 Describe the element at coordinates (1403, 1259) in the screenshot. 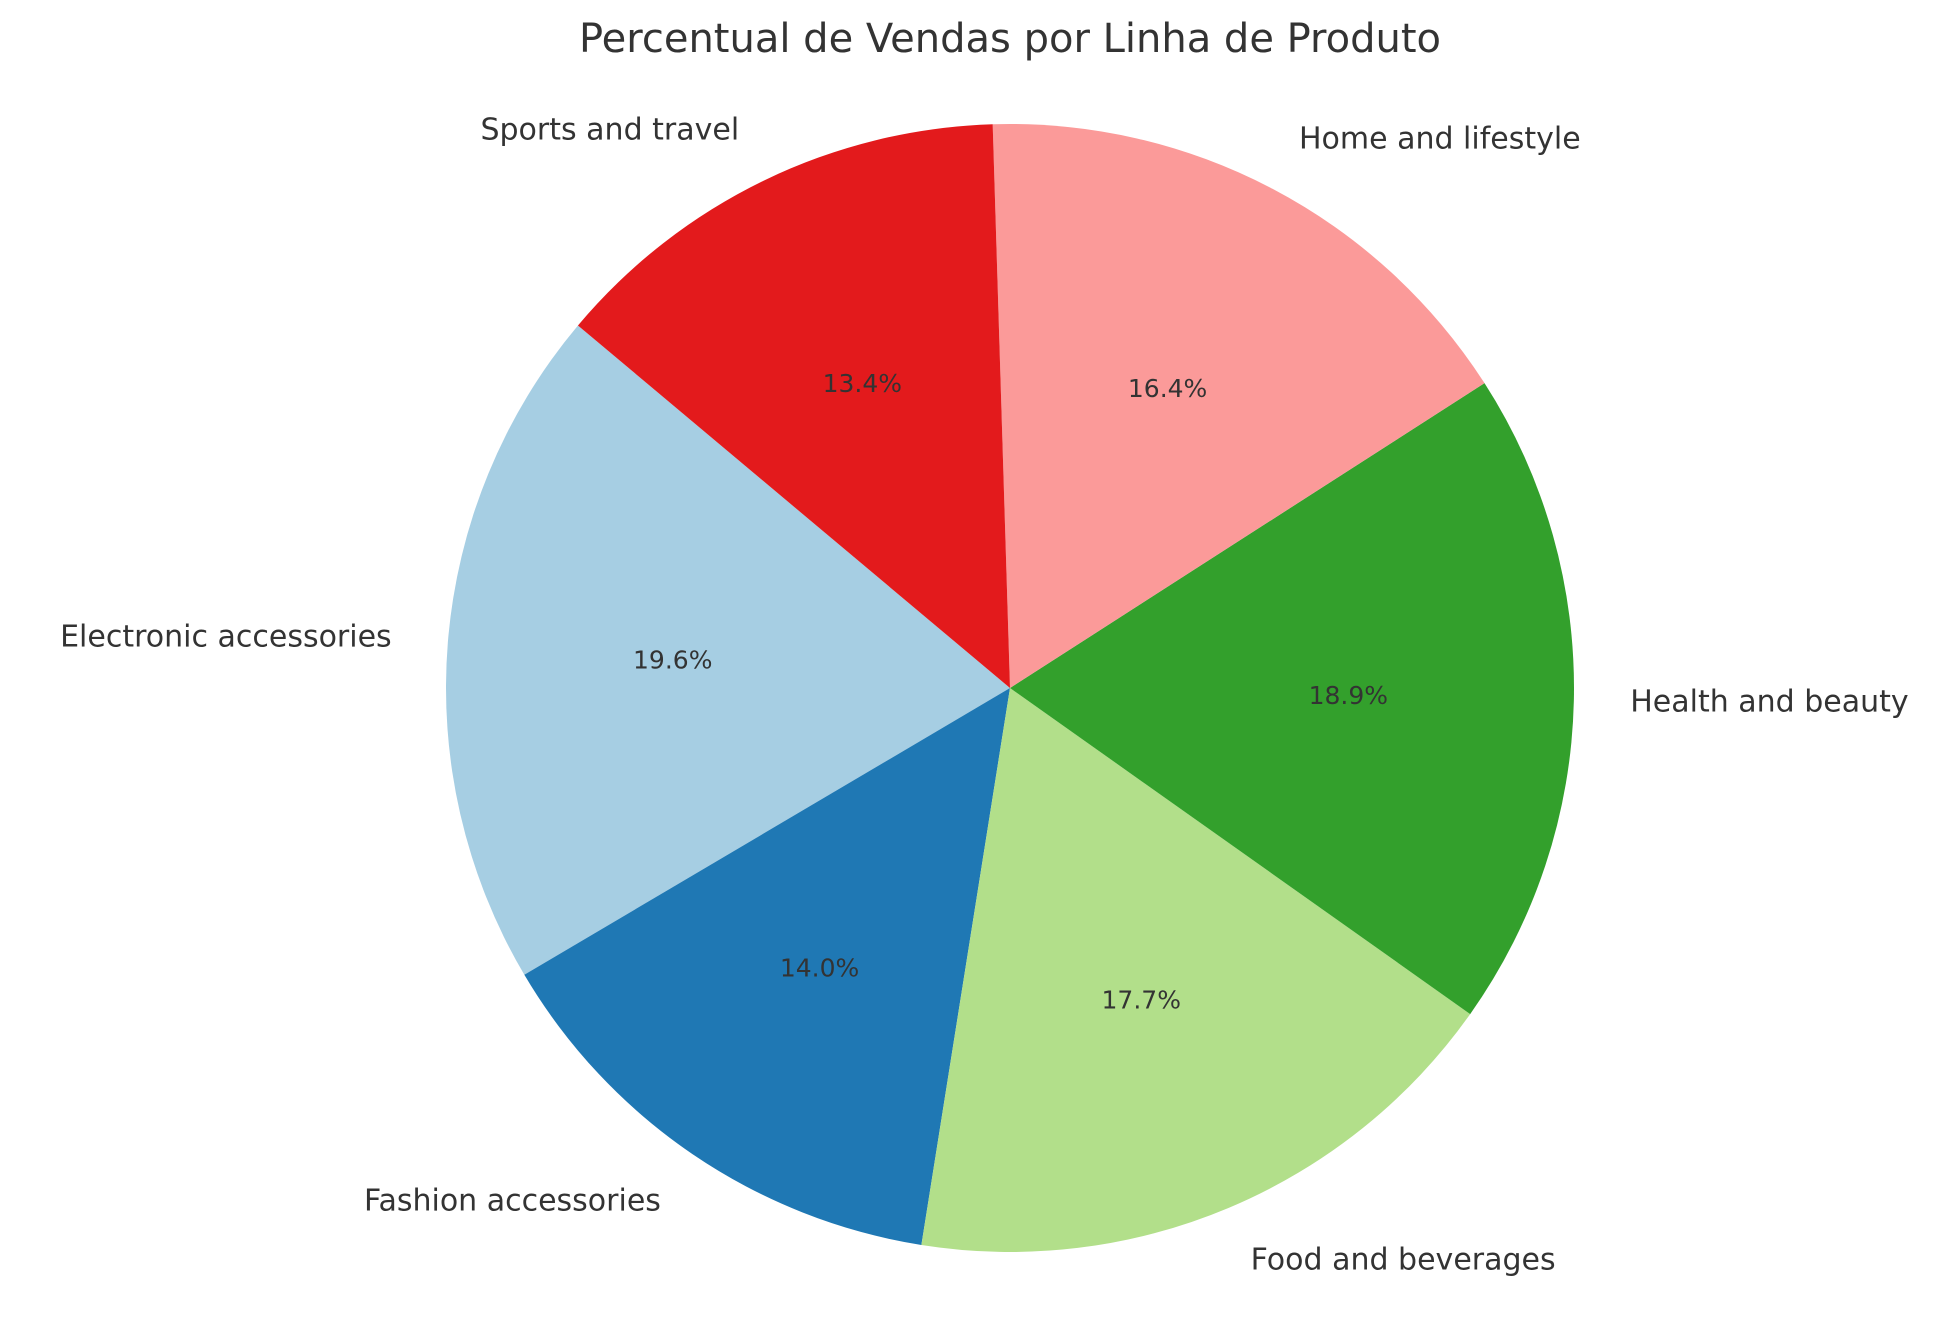

I see `slice-label-food-and-beverages: Food and beverages` at that location.